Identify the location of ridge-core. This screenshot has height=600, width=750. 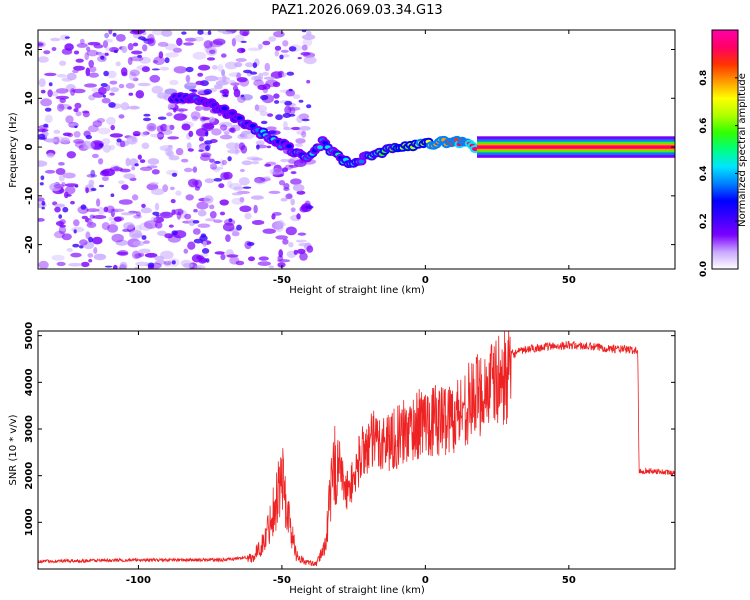
(232, 113).